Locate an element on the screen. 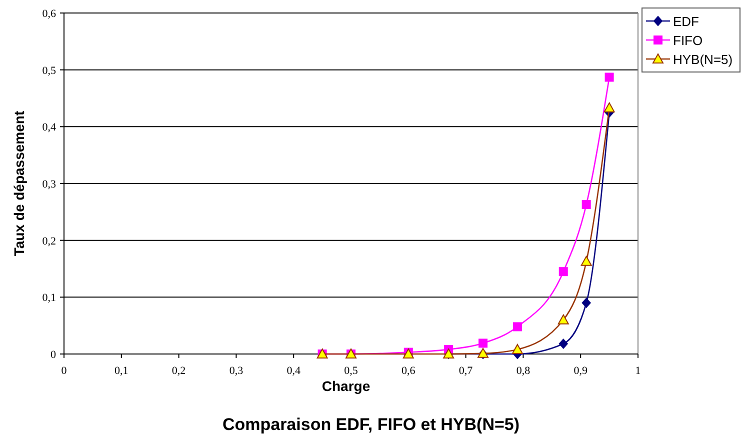 The height and width of the screenshot is (438, 743). x-tick-label: 0,6 is located at coordinates (409, 371).